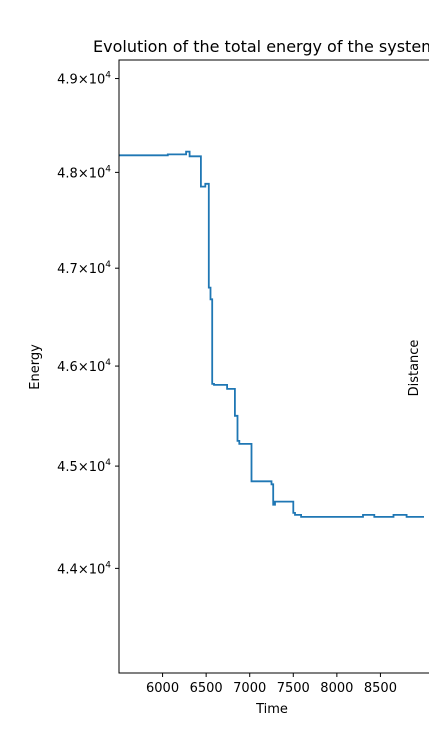 The height and width of the screenshot is (730, 429). What do you see at coordinates (271, 684) in the screenshot?
I see `x-axis-ticks: 6000 6500 7000 7500 8000 8500` at bounding box center [271, 684].